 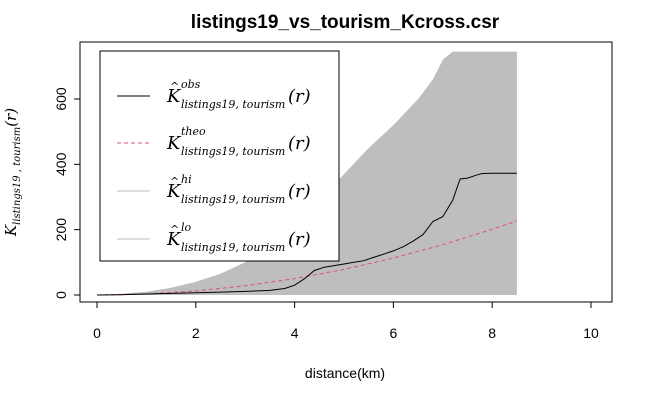 What do you see at coordinates (61, 230) in the screenshot?
I see `y-tick-label: 200` at bounding box center [61, 230].